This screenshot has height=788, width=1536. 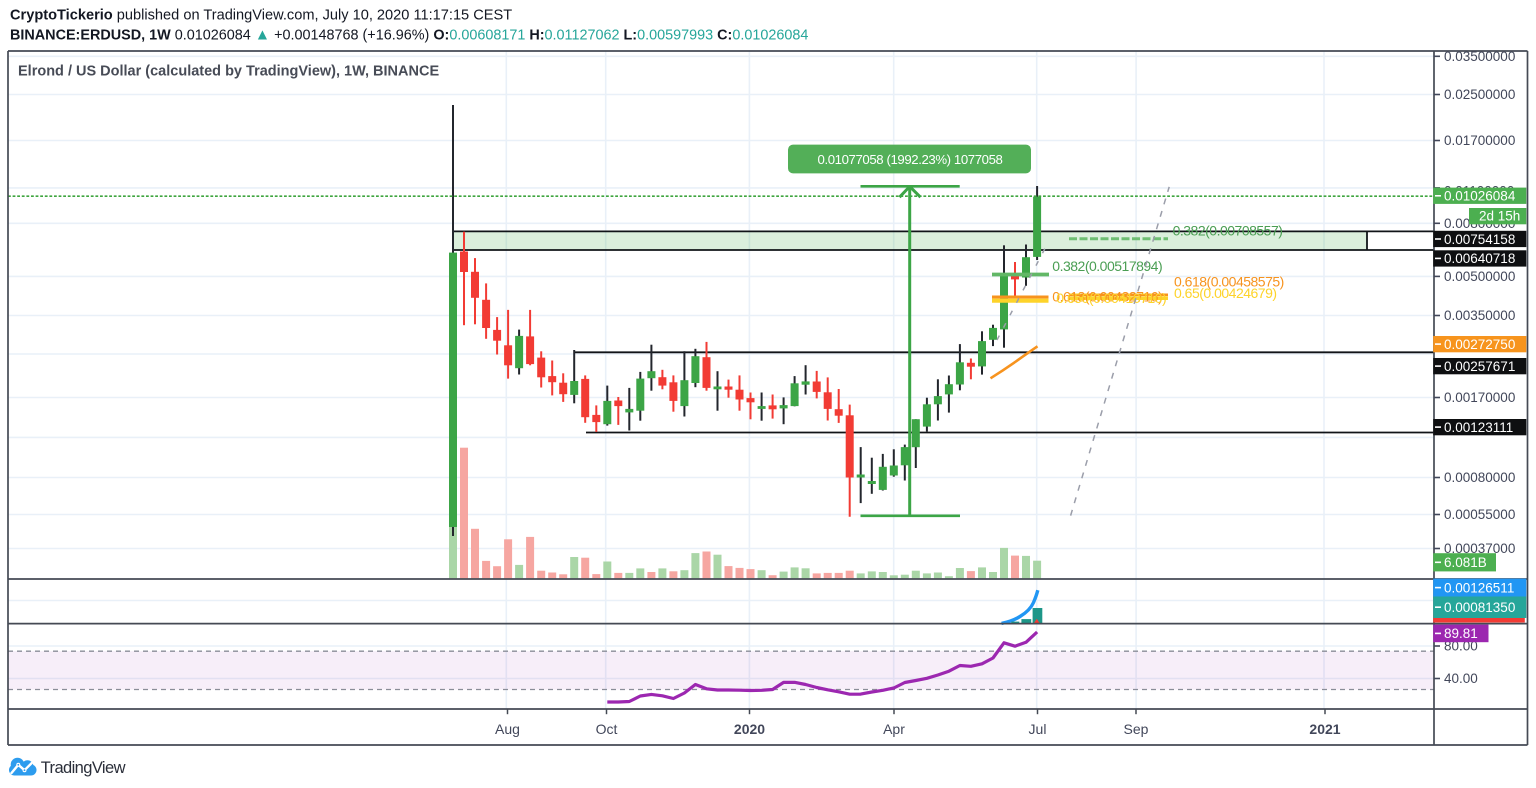 What do you see at coordinates (1228, 231) in the screenshot?
I see `svg-text: 0.382(0.00708557)` at bounding box center [1228, 231].